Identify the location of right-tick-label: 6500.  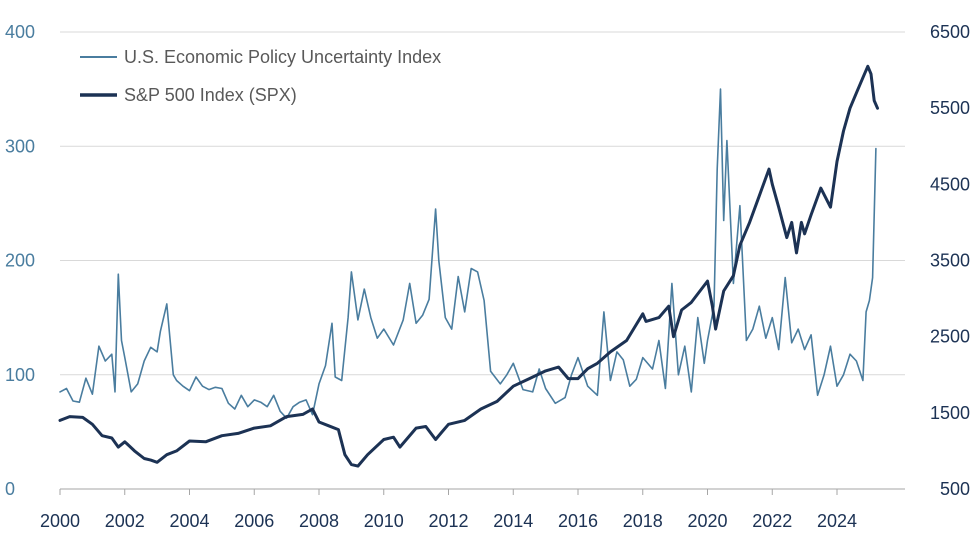
(950, 32).